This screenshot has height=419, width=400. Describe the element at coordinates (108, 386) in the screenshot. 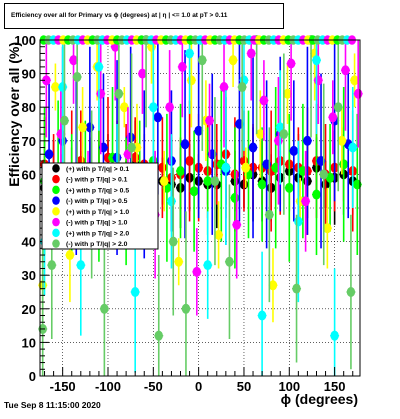

I see `x-tick-label: -100` at that location.